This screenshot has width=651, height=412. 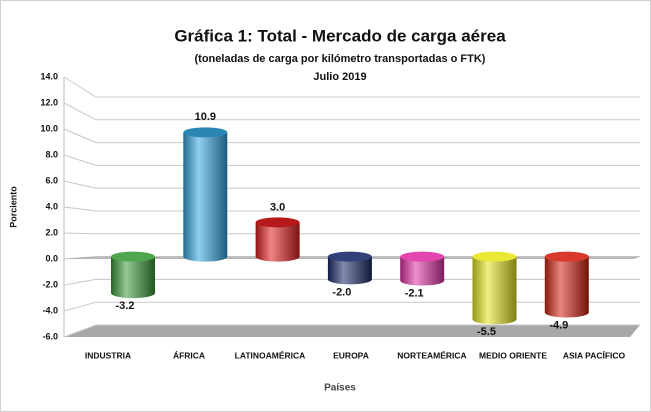 What do you see at coordinates (50, 336) in the screenshot?
I see `y-tick-label: -6.0` at bounding box center [50, 336].